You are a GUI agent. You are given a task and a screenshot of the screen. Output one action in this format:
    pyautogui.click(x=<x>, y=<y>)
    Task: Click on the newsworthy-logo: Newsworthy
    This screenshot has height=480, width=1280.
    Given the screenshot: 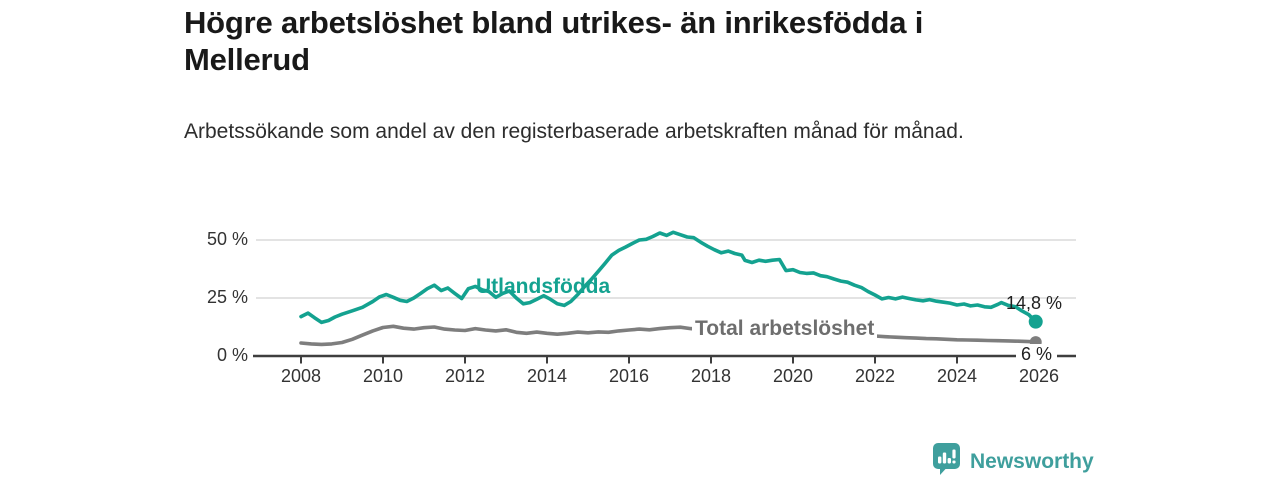 What is the action you would take?
    pyautogui.click(x=1013, y=461)
    